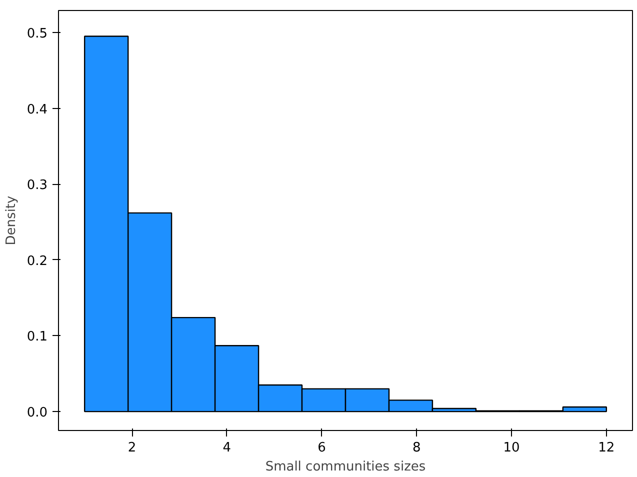 Image resolution: width=637 pixels, height=477 pixels. Describe the element at coordinates (322, 448) in the screenshot. I see `x-tick-label: 6` at that location.